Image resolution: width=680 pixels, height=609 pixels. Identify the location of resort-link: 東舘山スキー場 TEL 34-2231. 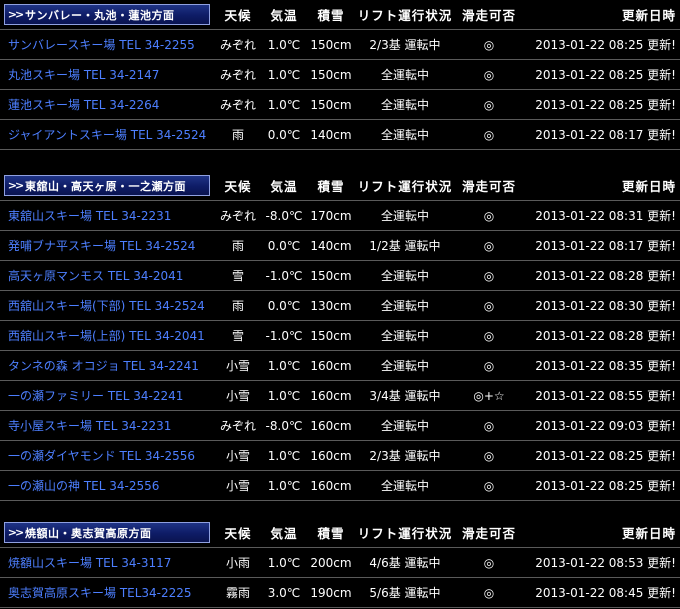
(90, 216).